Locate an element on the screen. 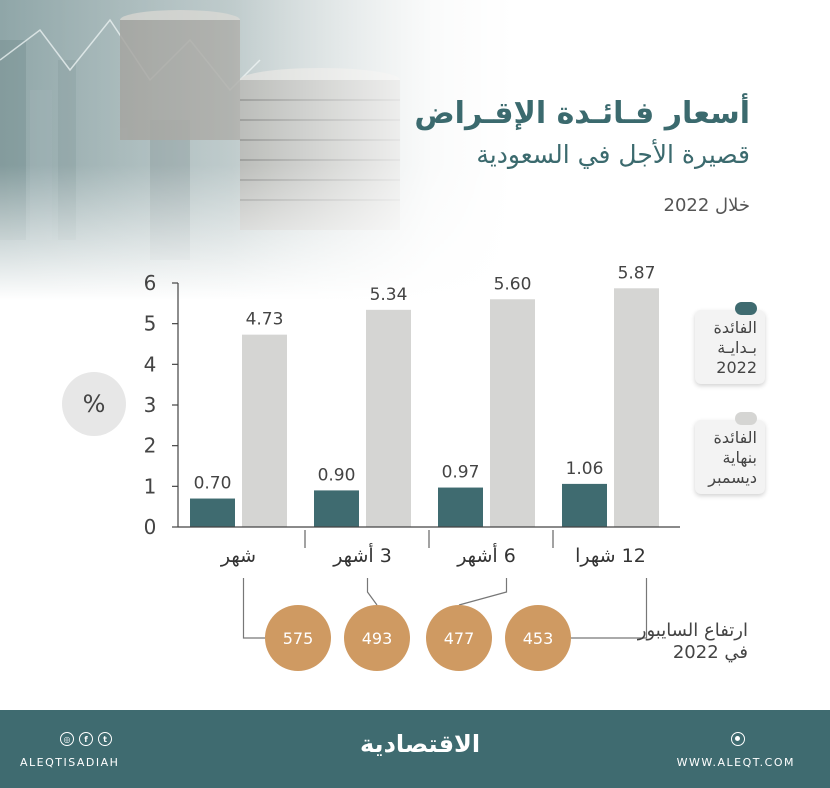 The width and height of the screenshot is (830, 788). sibor-value: 477 is located at coordinates (459, 638).